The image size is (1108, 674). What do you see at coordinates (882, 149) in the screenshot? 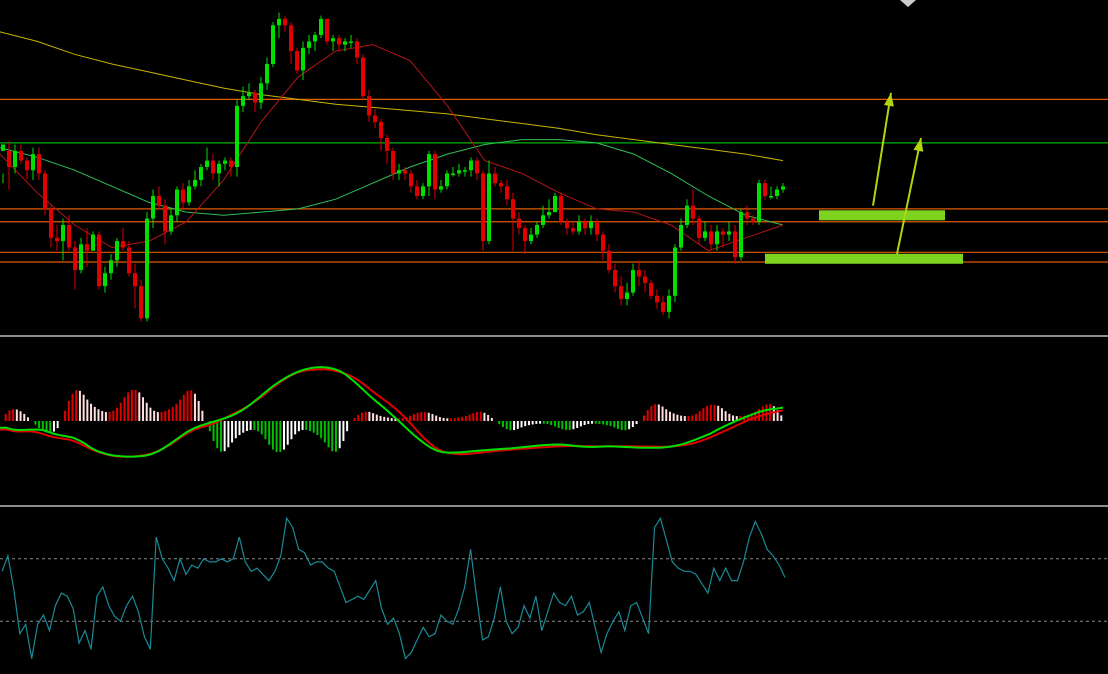
I see `arrow-shaft` at bounding box center [882, 149].